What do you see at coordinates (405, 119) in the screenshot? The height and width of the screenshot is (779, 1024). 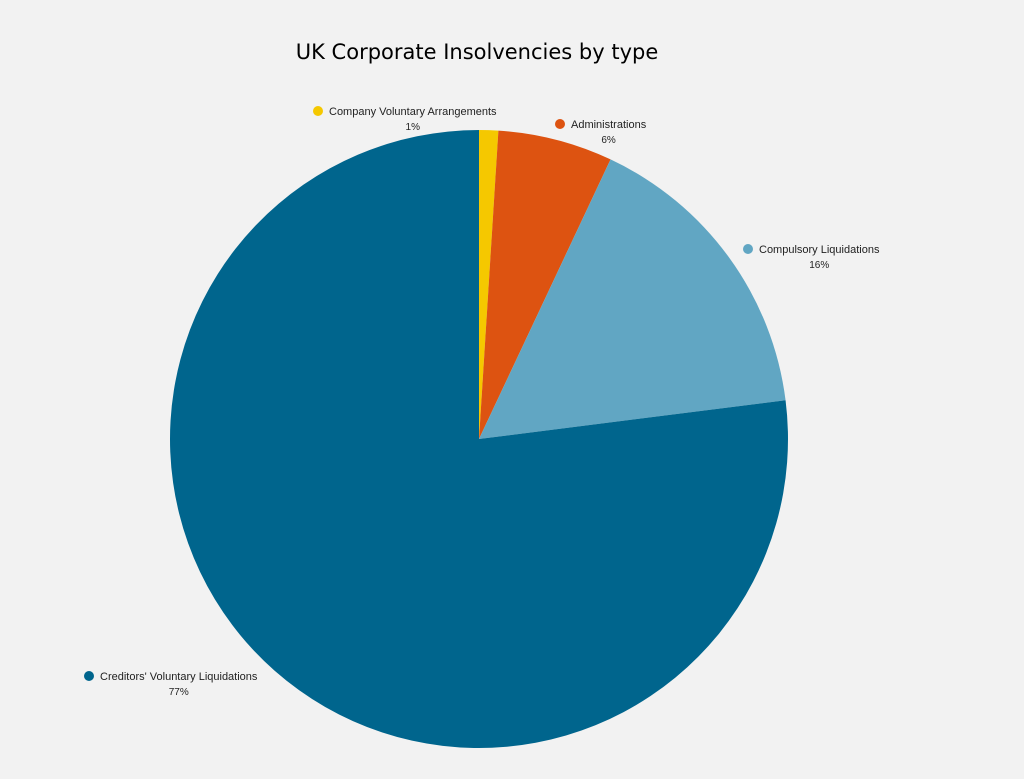 I see `data-label-company-voluntary-arrangements: Company Voluntary Arrangements 1%` at bounding box center [405, 119].